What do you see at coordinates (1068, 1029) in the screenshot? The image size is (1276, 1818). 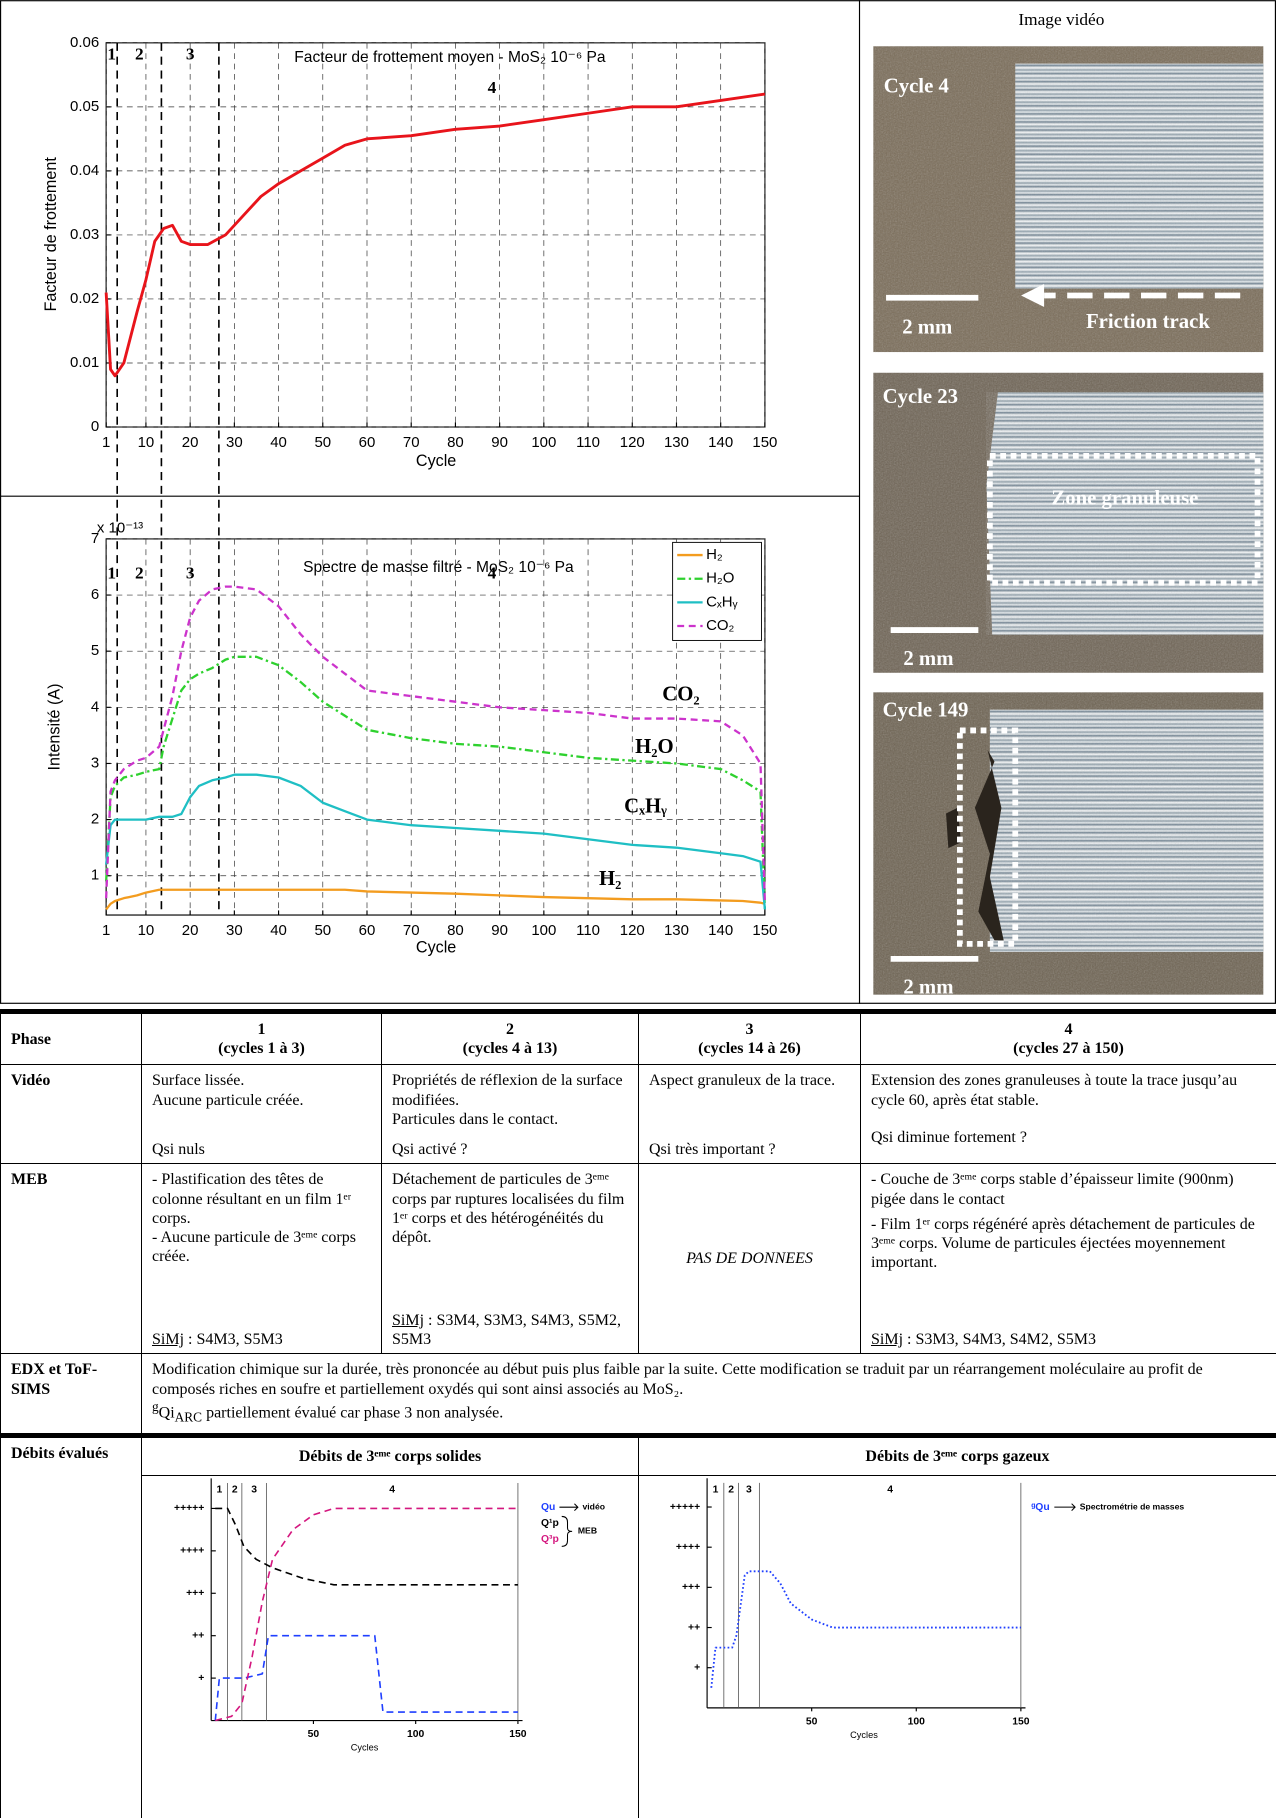 I see `phase-number: 4` at bounding box center [1068, 1029].